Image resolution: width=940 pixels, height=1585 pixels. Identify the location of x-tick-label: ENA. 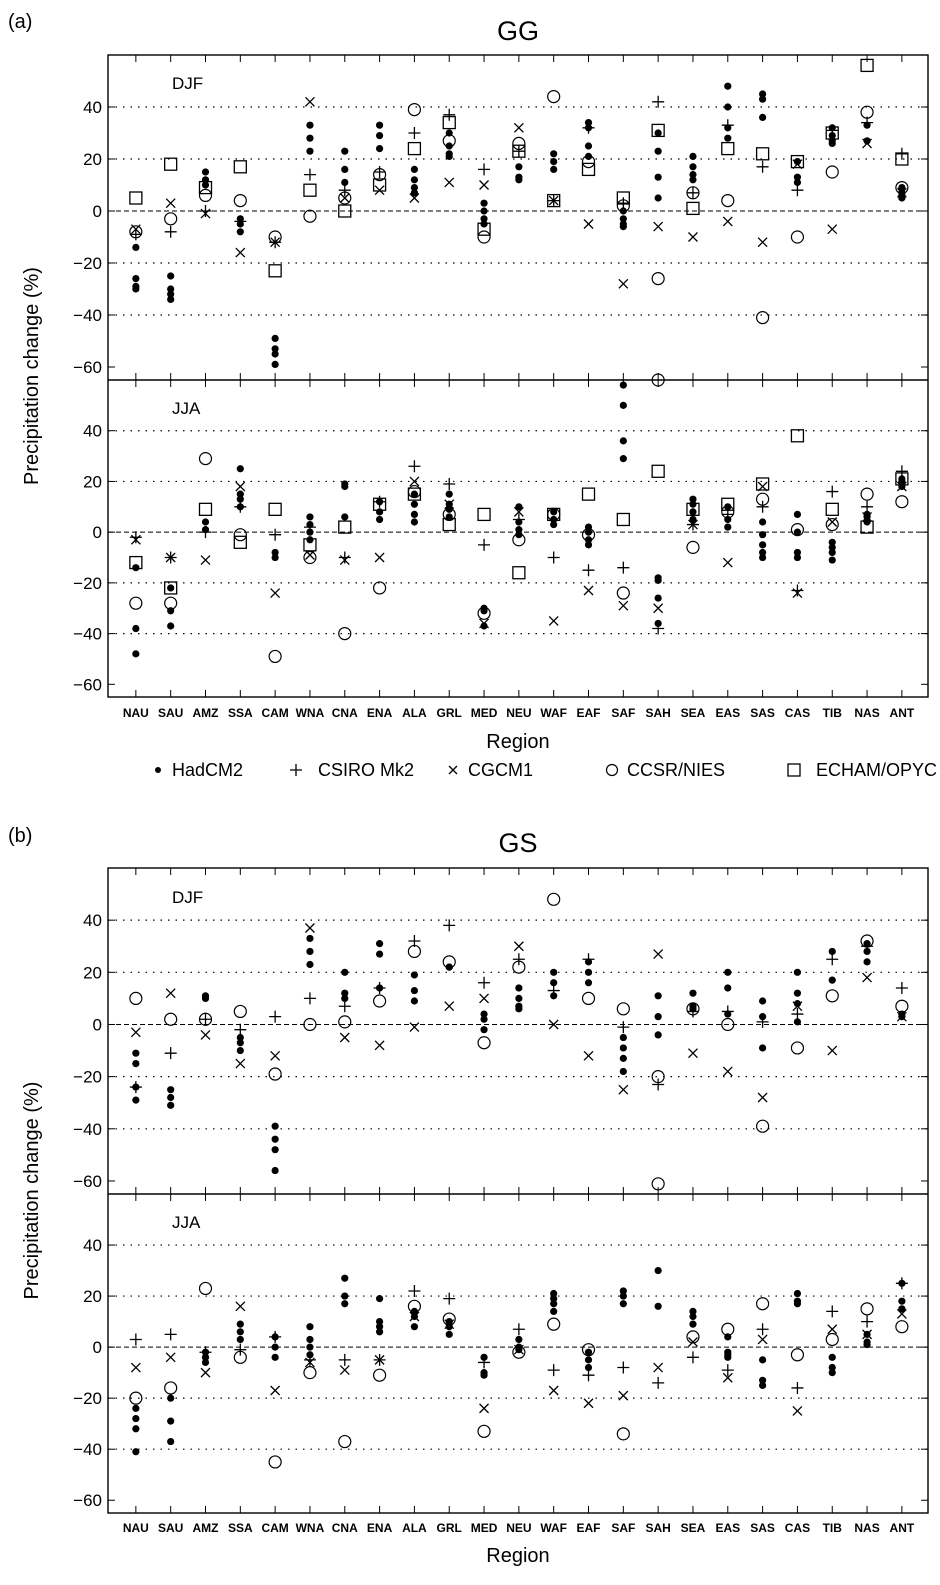
(380, 1528).